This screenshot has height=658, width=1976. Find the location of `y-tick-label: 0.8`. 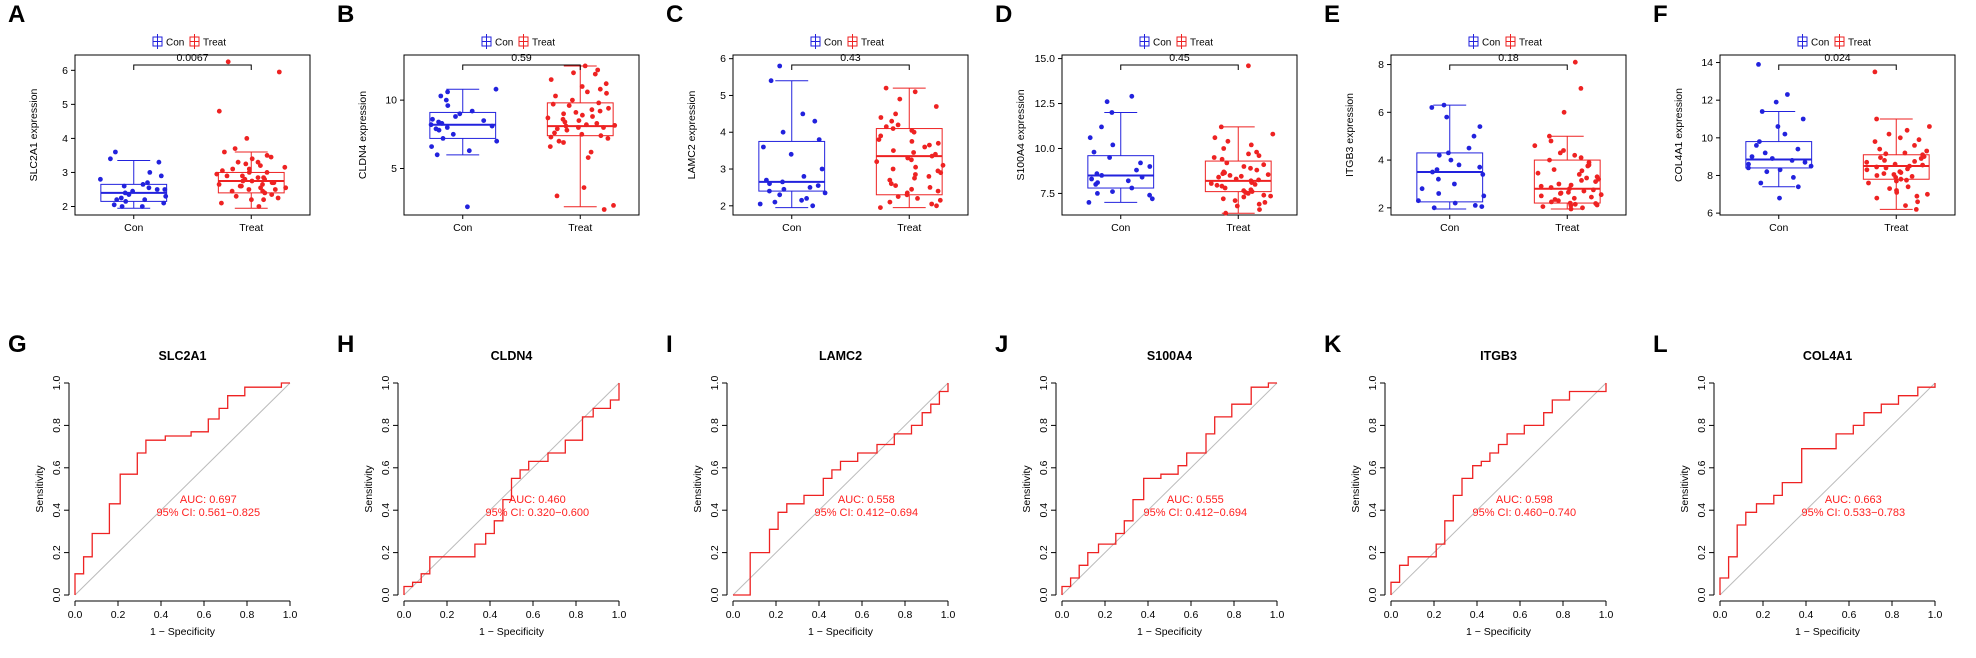

y-tick-label: 0.8 is located at coordinates (57, 425).